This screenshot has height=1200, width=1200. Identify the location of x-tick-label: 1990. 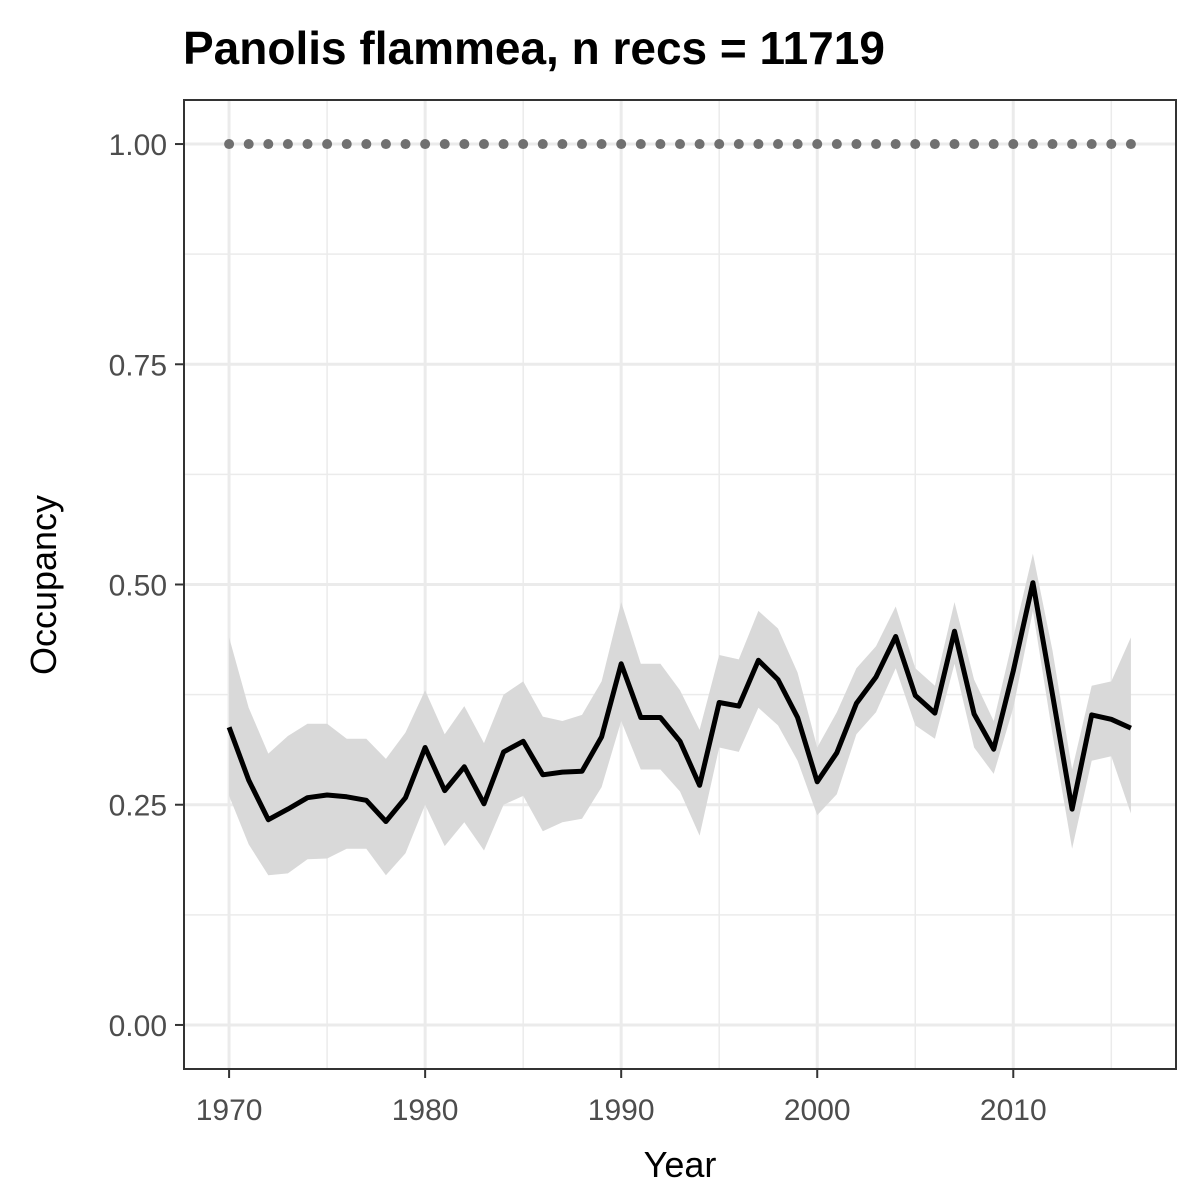
(621, 1110).